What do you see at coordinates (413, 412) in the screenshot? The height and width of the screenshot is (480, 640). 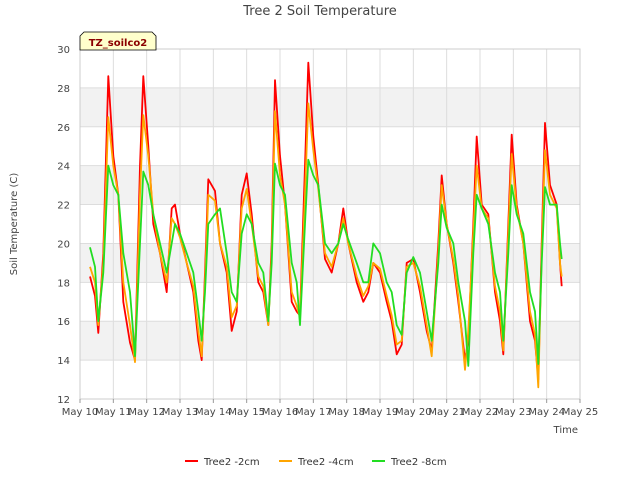 I see `x-tick-label: May 20` at bounding box center [413, 412].